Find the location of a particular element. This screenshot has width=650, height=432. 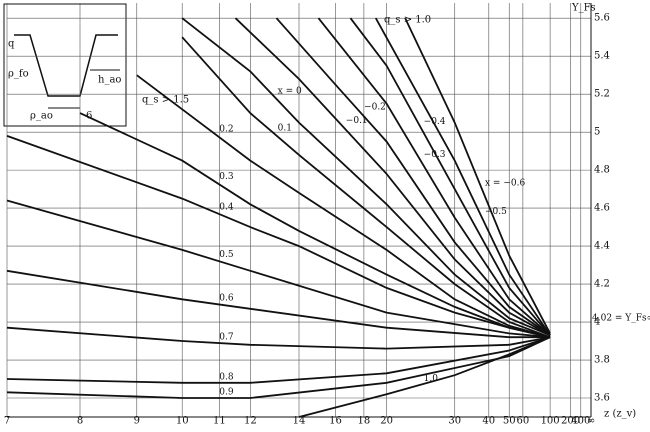

y-tick-label: 4.6 is located at coordinates (602, 208).